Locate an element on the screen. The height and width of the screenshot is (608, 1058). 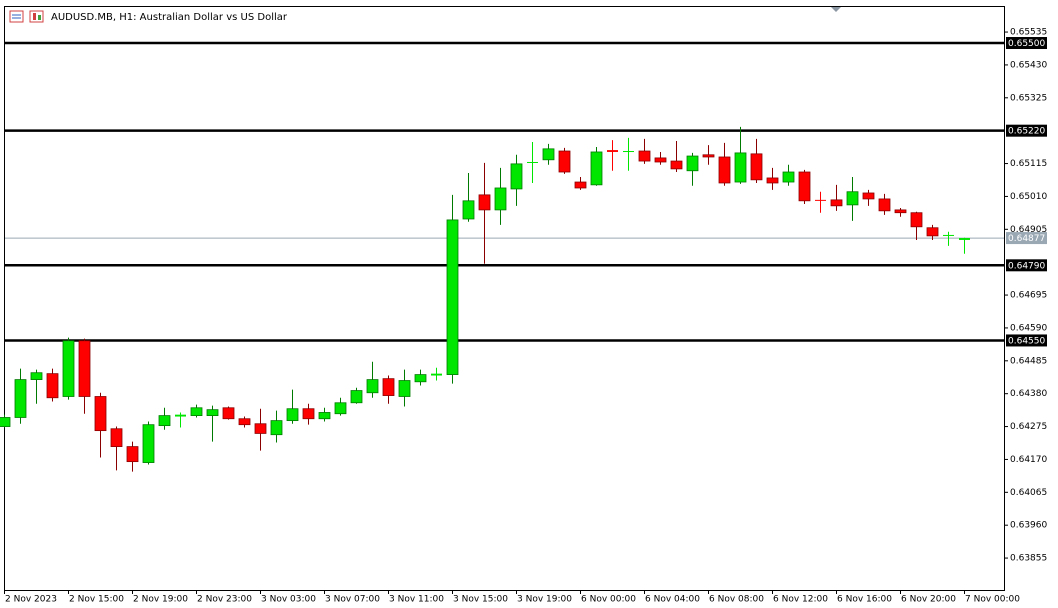
level-label: 0.64790 is located at coordinates (1026, 266).